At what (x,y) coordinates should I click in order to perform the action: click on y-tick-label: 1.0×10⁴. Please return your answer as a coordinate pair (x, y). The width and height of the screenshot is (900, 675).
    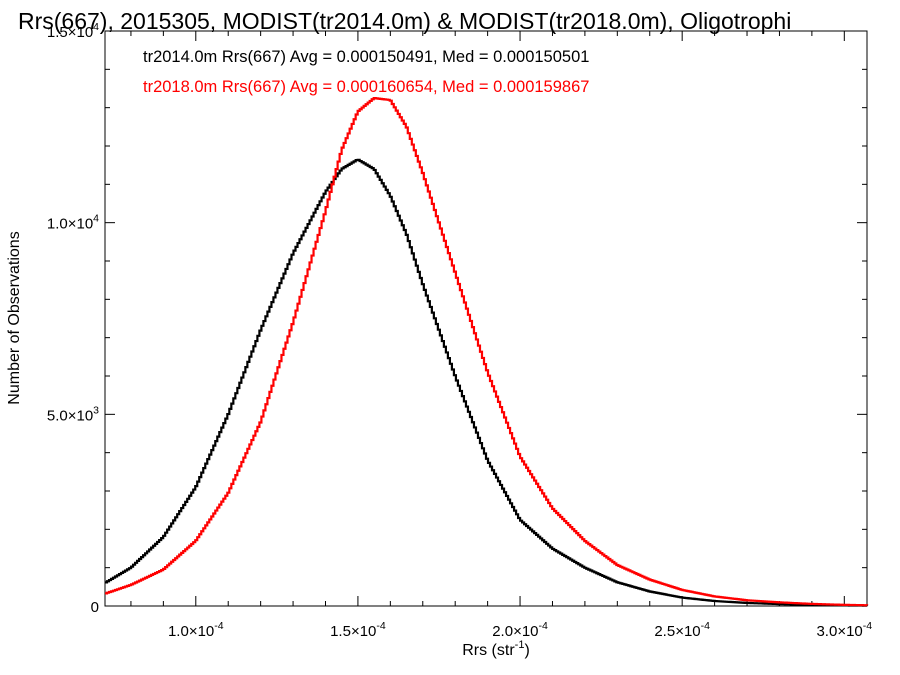
    Looking at the image, I should click on (73, 223).